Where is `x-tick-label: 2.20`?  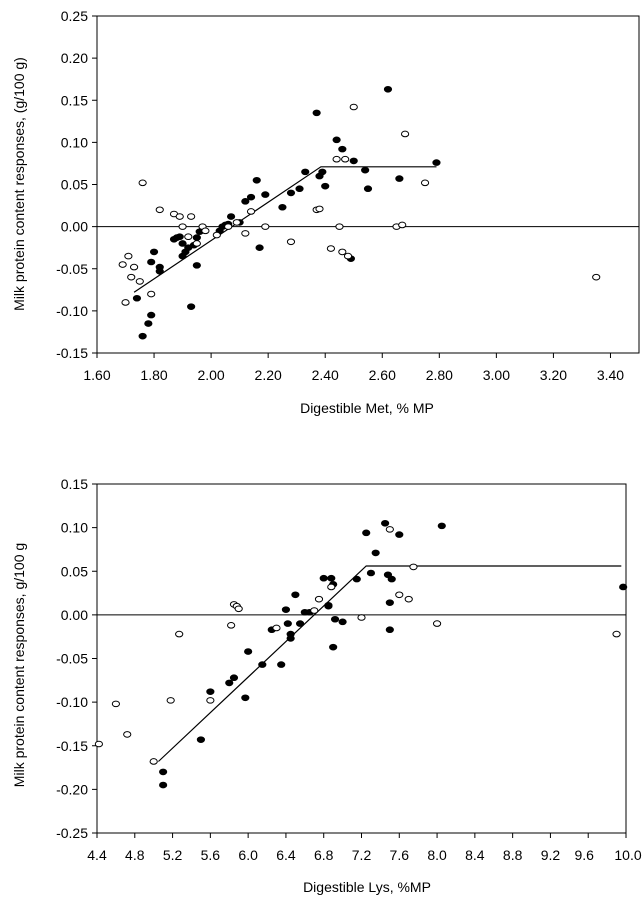 x-tick-label: 2.20 is located at coordinates (268, 375).